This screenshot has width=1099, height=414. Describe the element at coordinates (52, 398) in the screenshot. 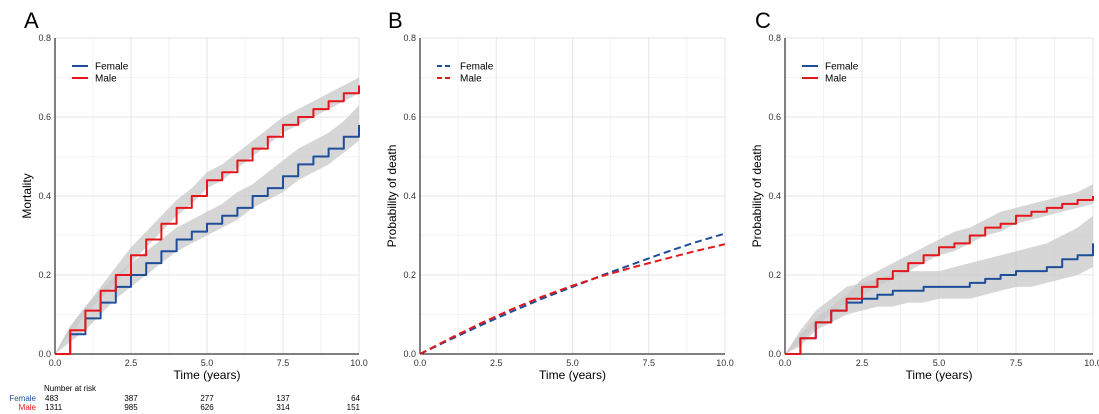

I see `risk-table-cell: 483` at that location.